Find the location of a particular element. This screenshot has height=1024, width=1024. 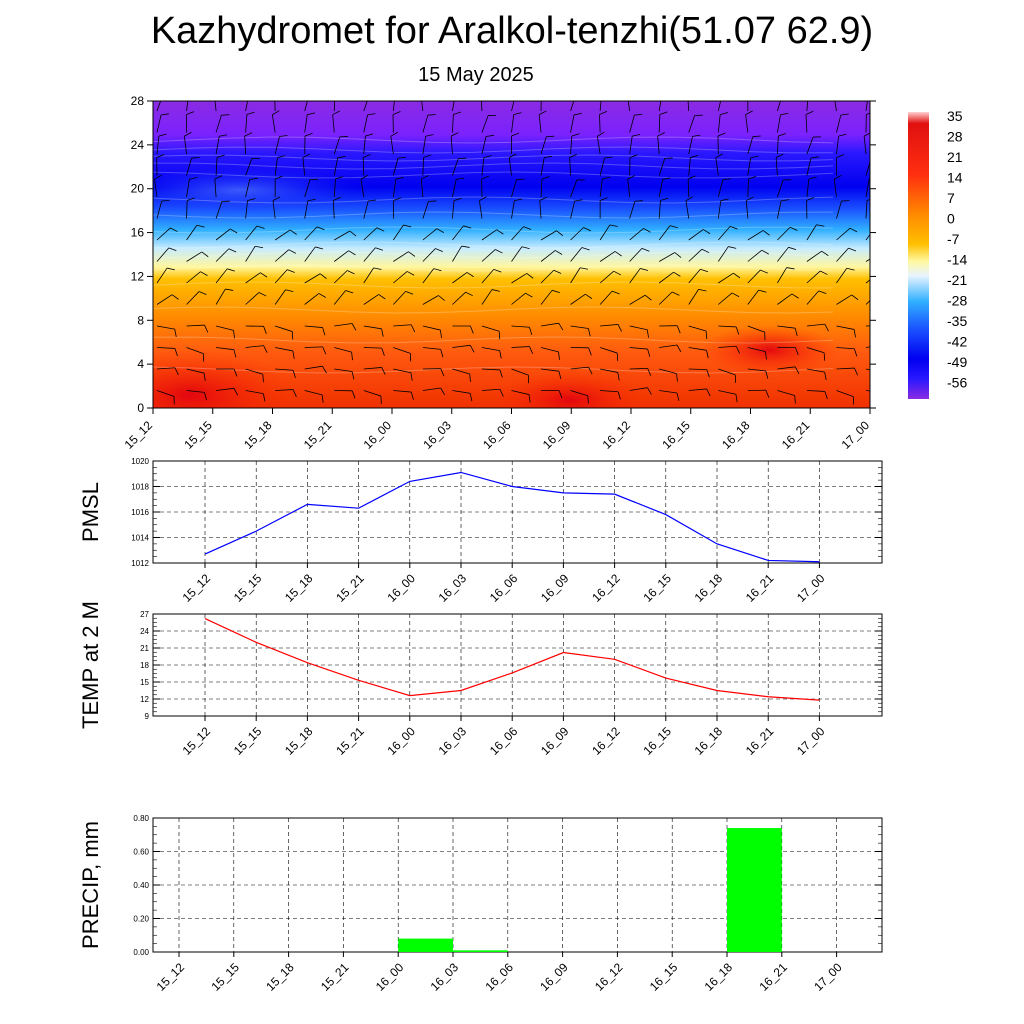

heatmap-xtick-label: 17_00 is located at coordinates (856, 435).